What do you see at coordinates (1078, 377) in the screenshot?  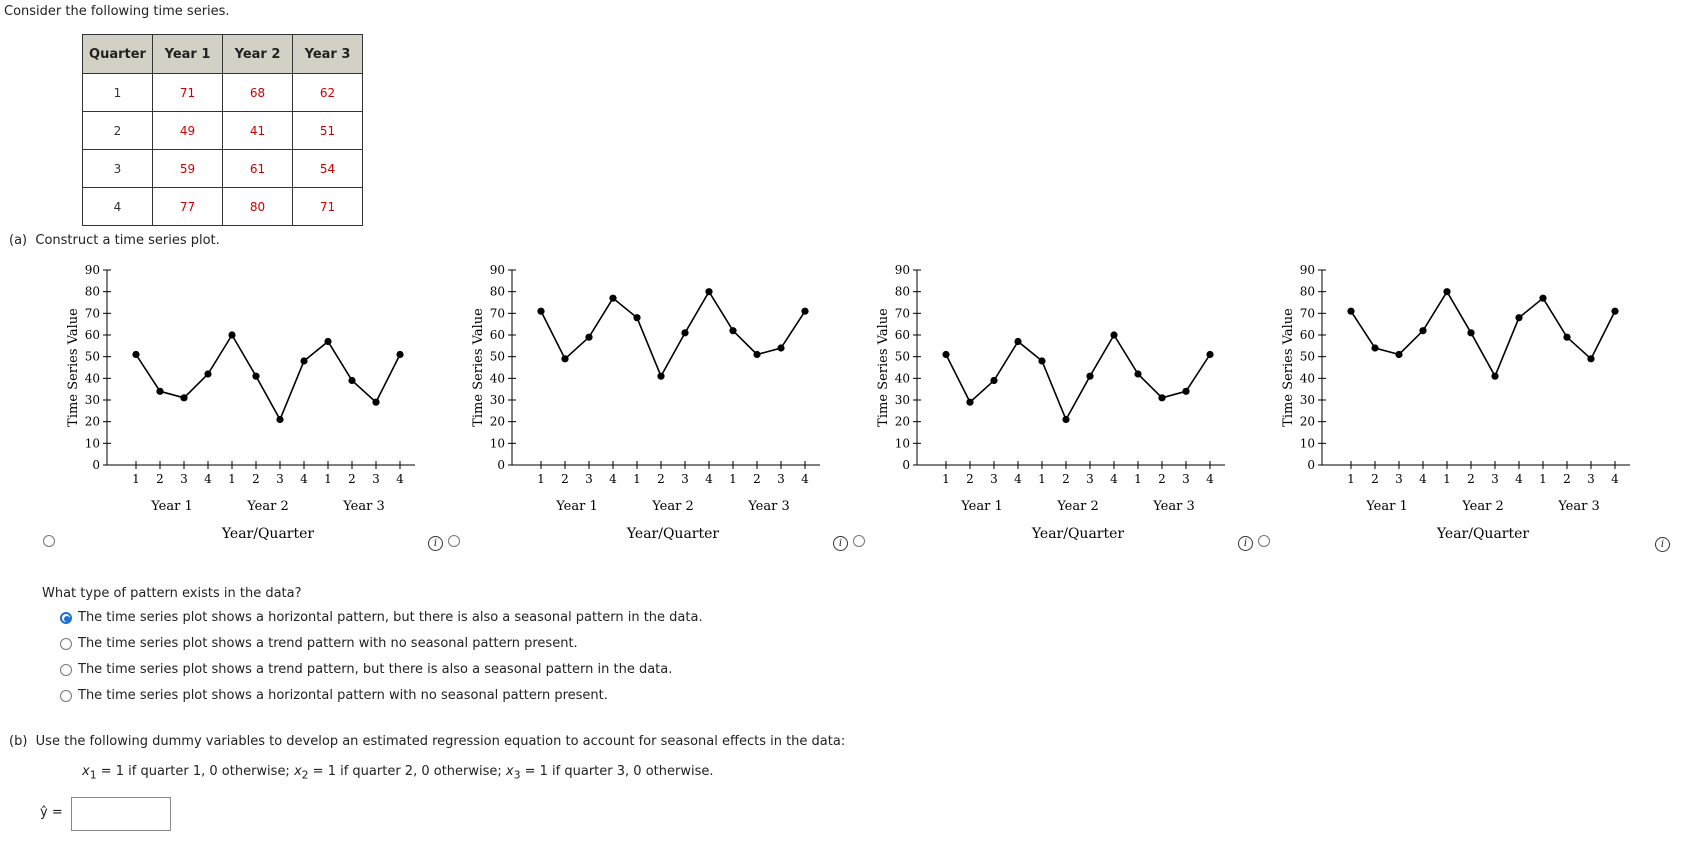 I see `series-line` at bounding box center [1078, 377].